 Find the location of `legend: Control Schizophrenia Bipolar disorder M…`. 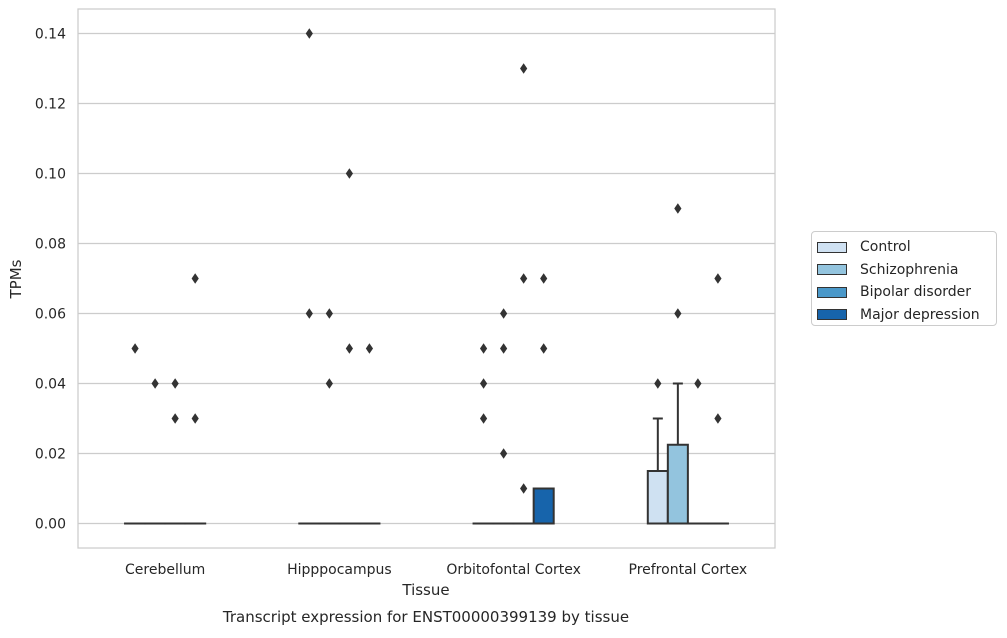

legend: Control Schizophrenia Bipolar disorder M… is located at coordinates (904, 278).